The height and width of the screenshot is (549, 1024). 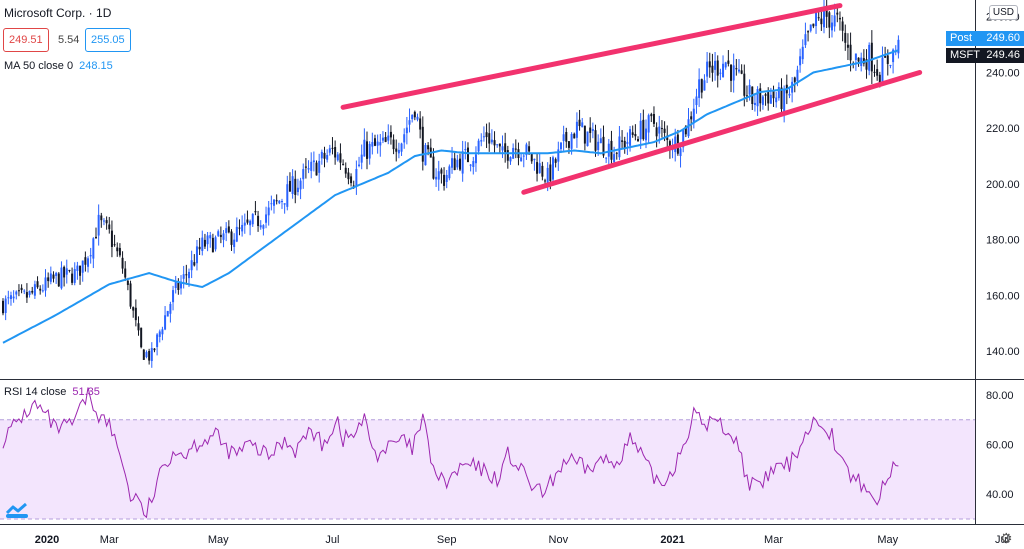 What do you see at coordinates (722, 132) in the screenshot?
I see `channel-lower-line` at bounding box center [722, 132].